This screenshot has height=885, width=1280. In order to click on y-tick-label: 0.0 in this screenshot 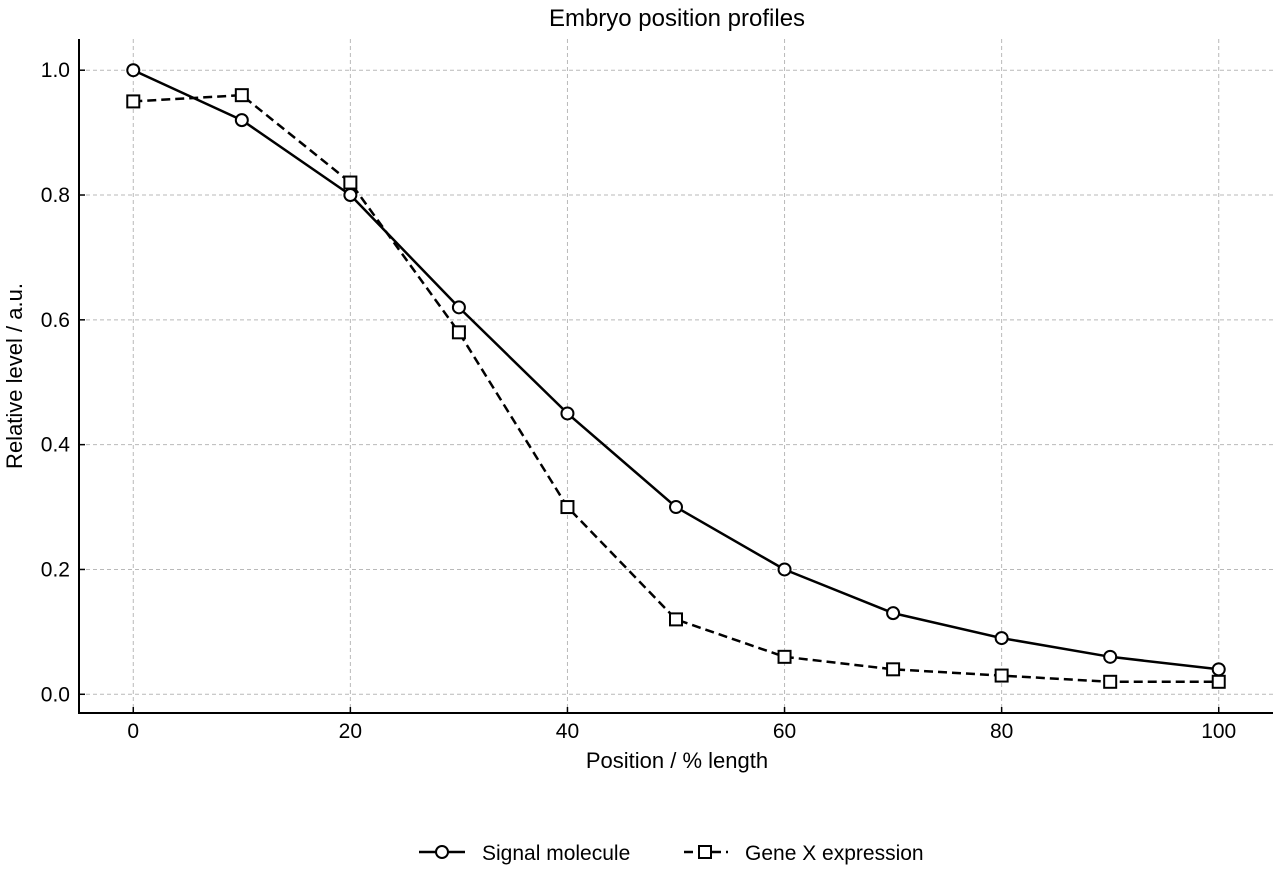, I will do `click(55, 694)`.